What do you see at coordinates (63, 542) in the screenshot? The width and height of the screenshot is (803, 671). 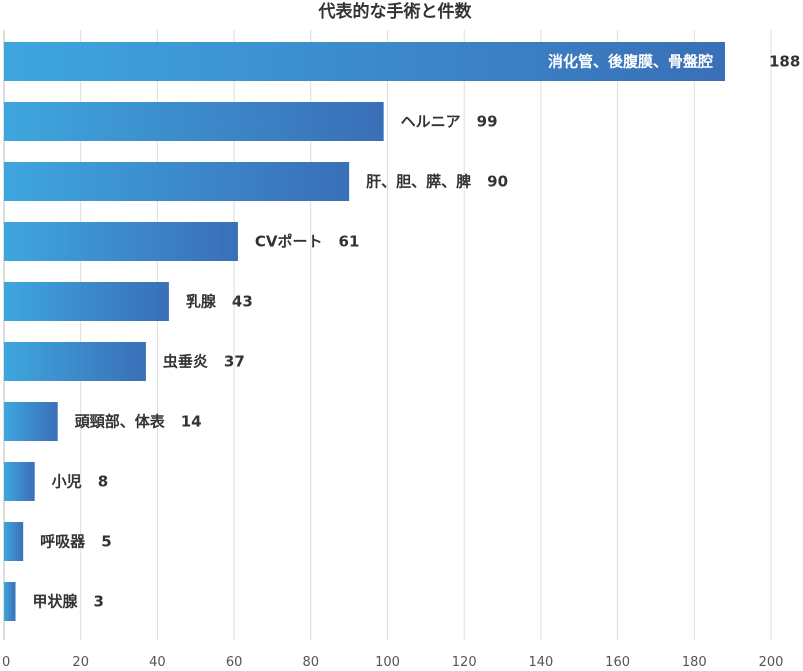 I see `bar-category-label: 呼吸器` at bounding box center [63, 542].